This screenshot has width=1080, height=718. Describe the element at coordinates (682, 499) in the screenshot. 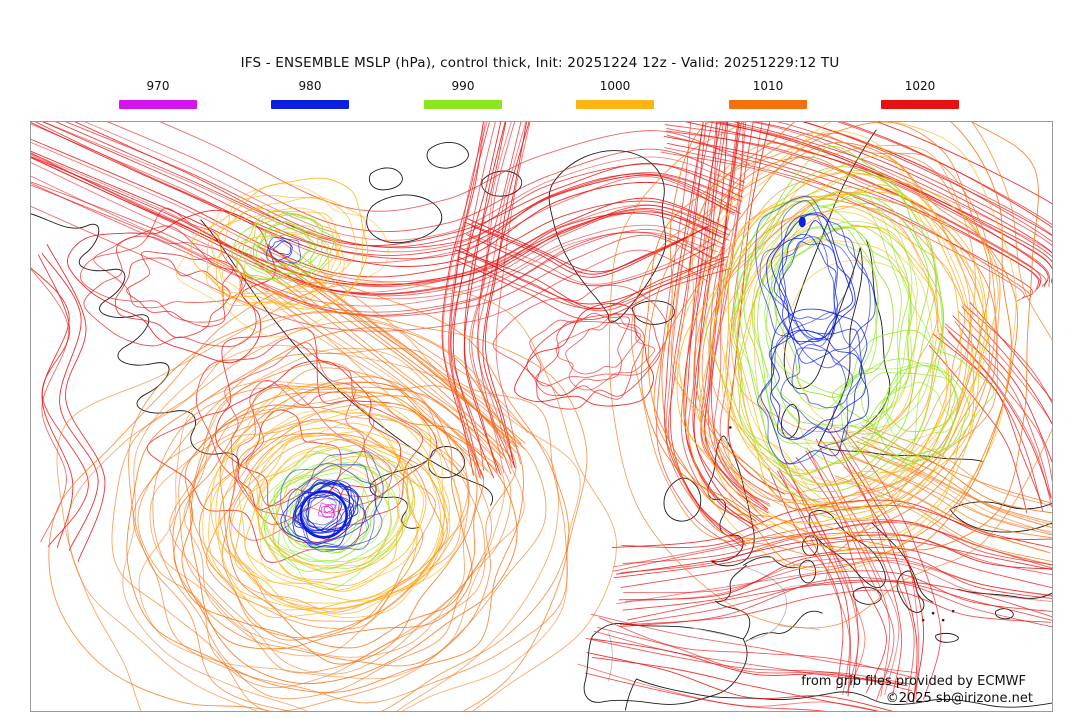

I see `coast-ireland` at that location.